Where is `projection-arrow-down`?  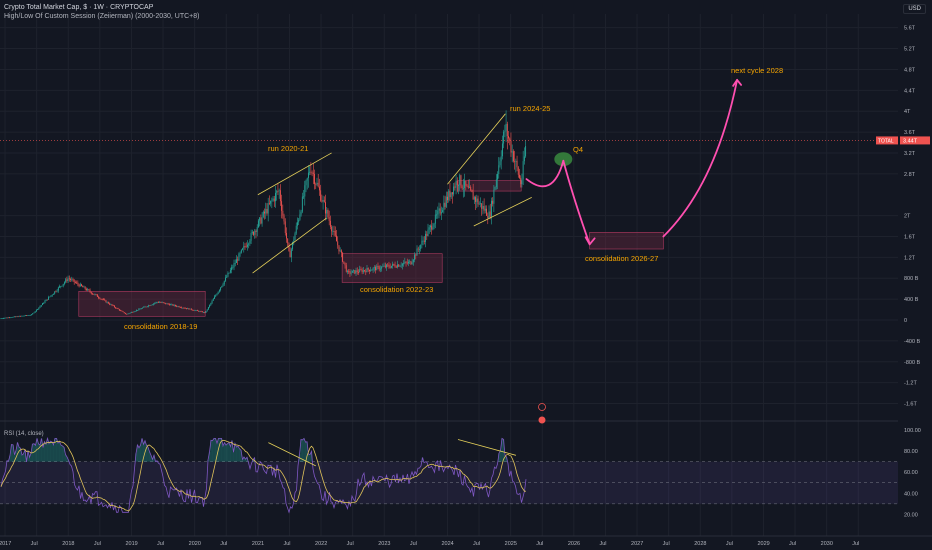
projection-arrow-down is located at coordinates (590, 241).